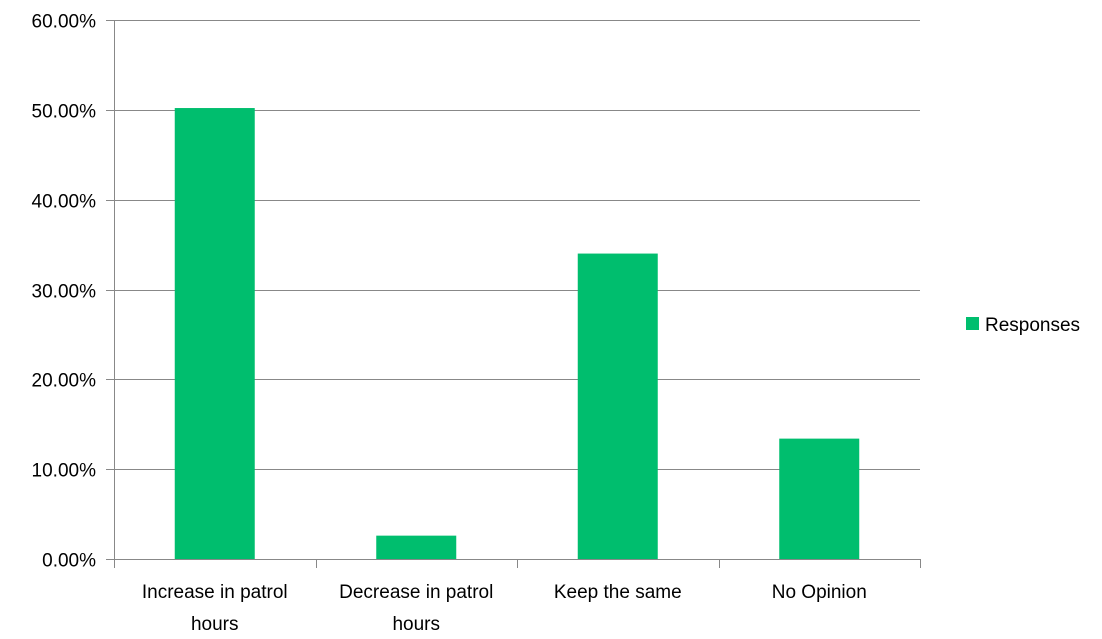 Image resolution: width=1102 pixels, height=639 pixels. Describe the element at coordinates (215, 592) in the screenshot. I see `x-tick-label: Increase in patrol` at that location.